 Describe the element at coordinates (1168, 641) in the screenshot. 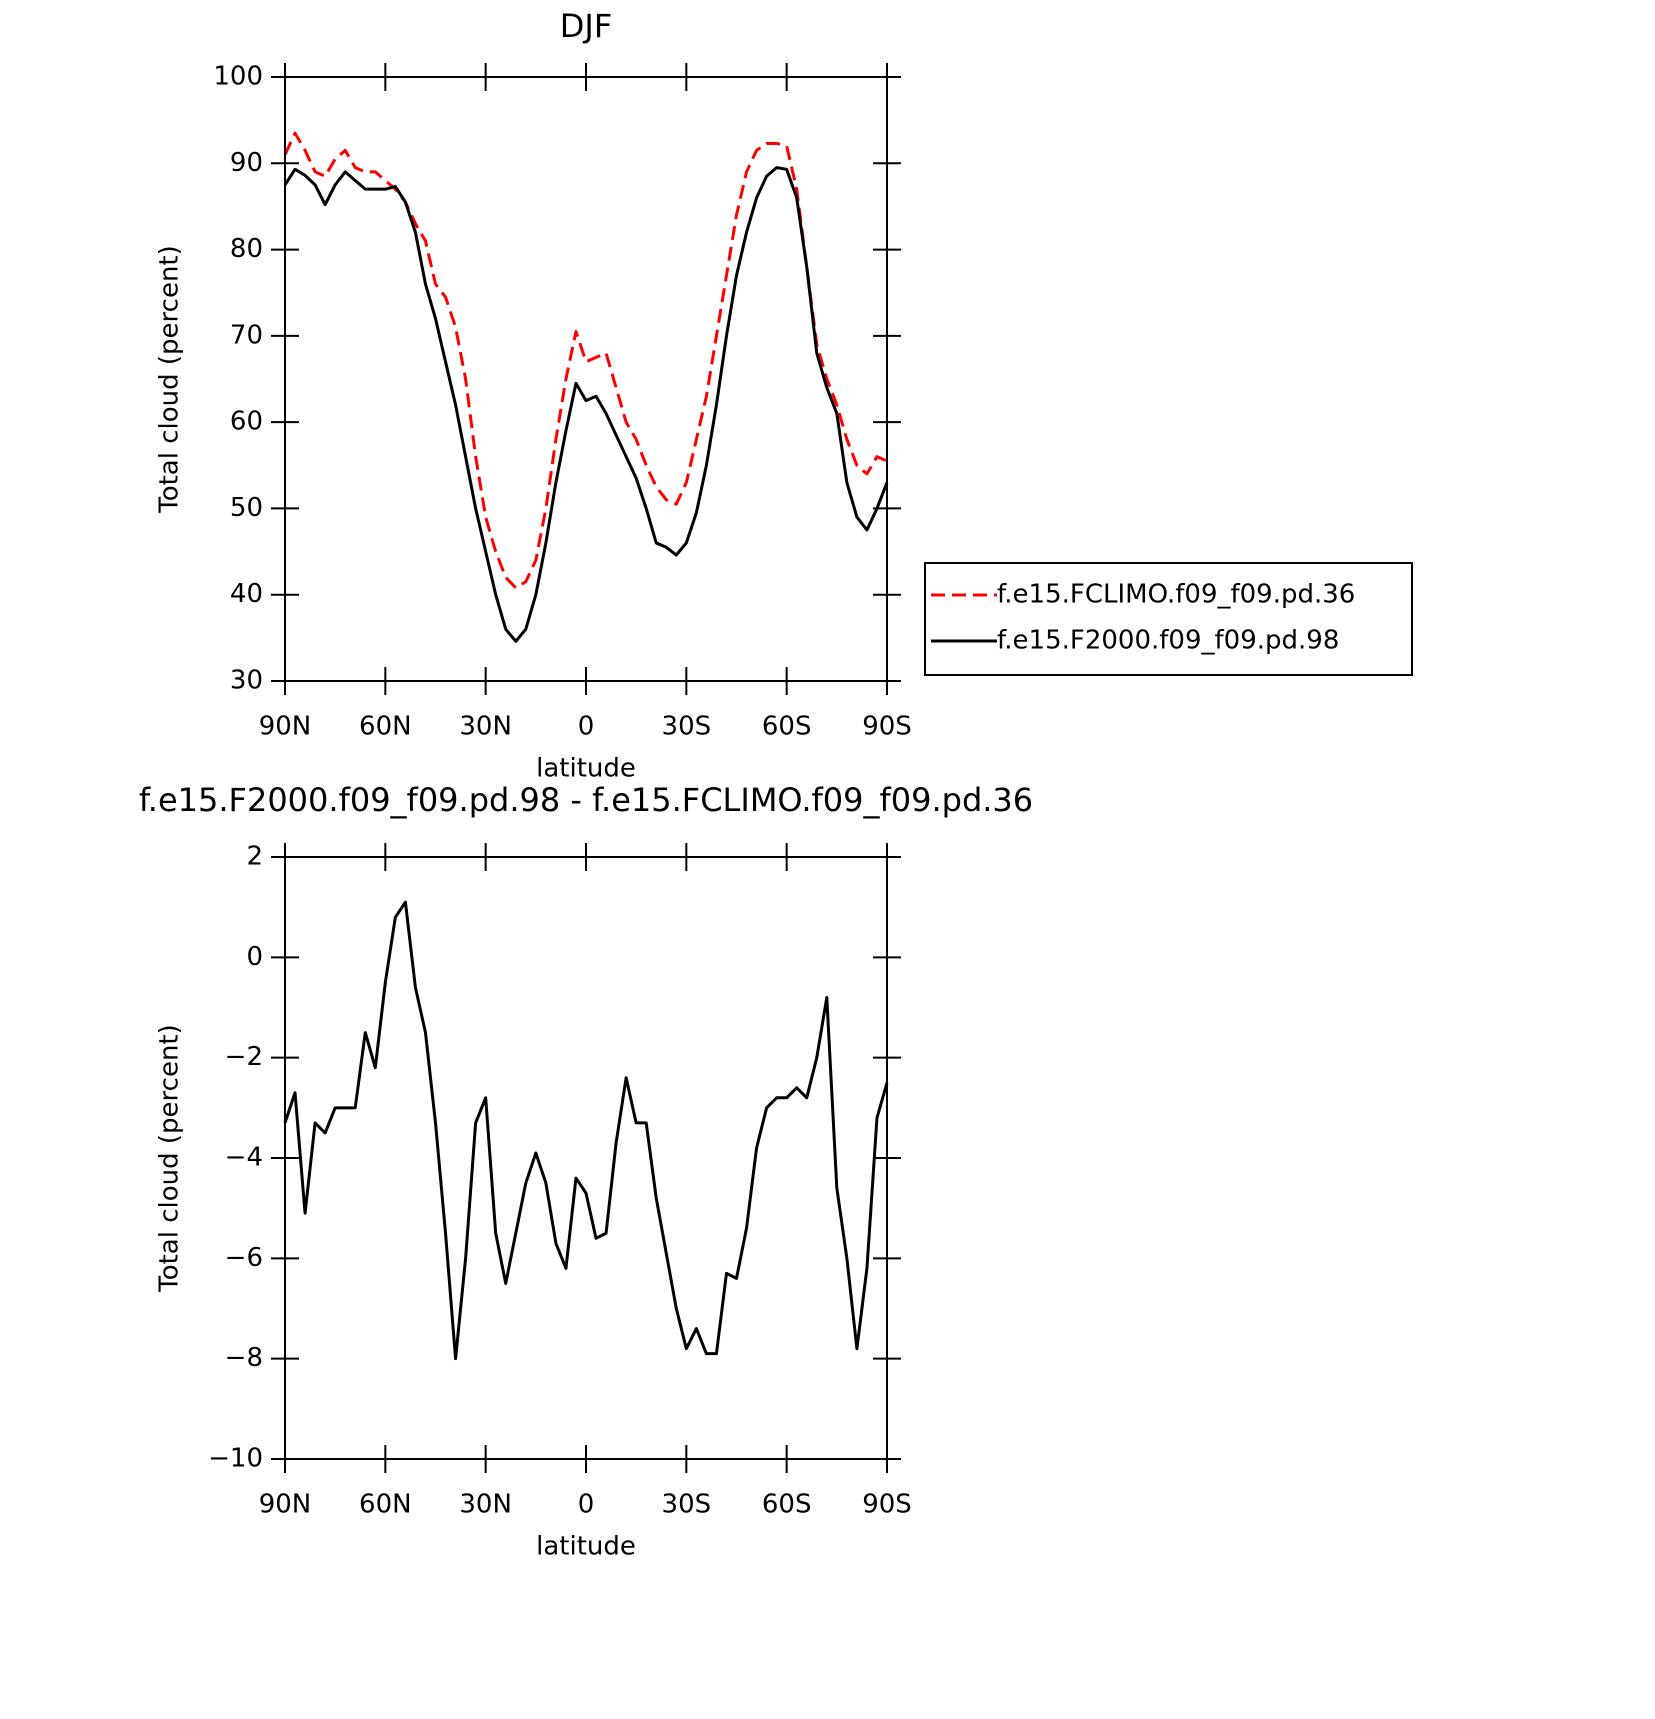

I see `legend-label: f.e15.F2000.f09_f09.pd.98` at that location.